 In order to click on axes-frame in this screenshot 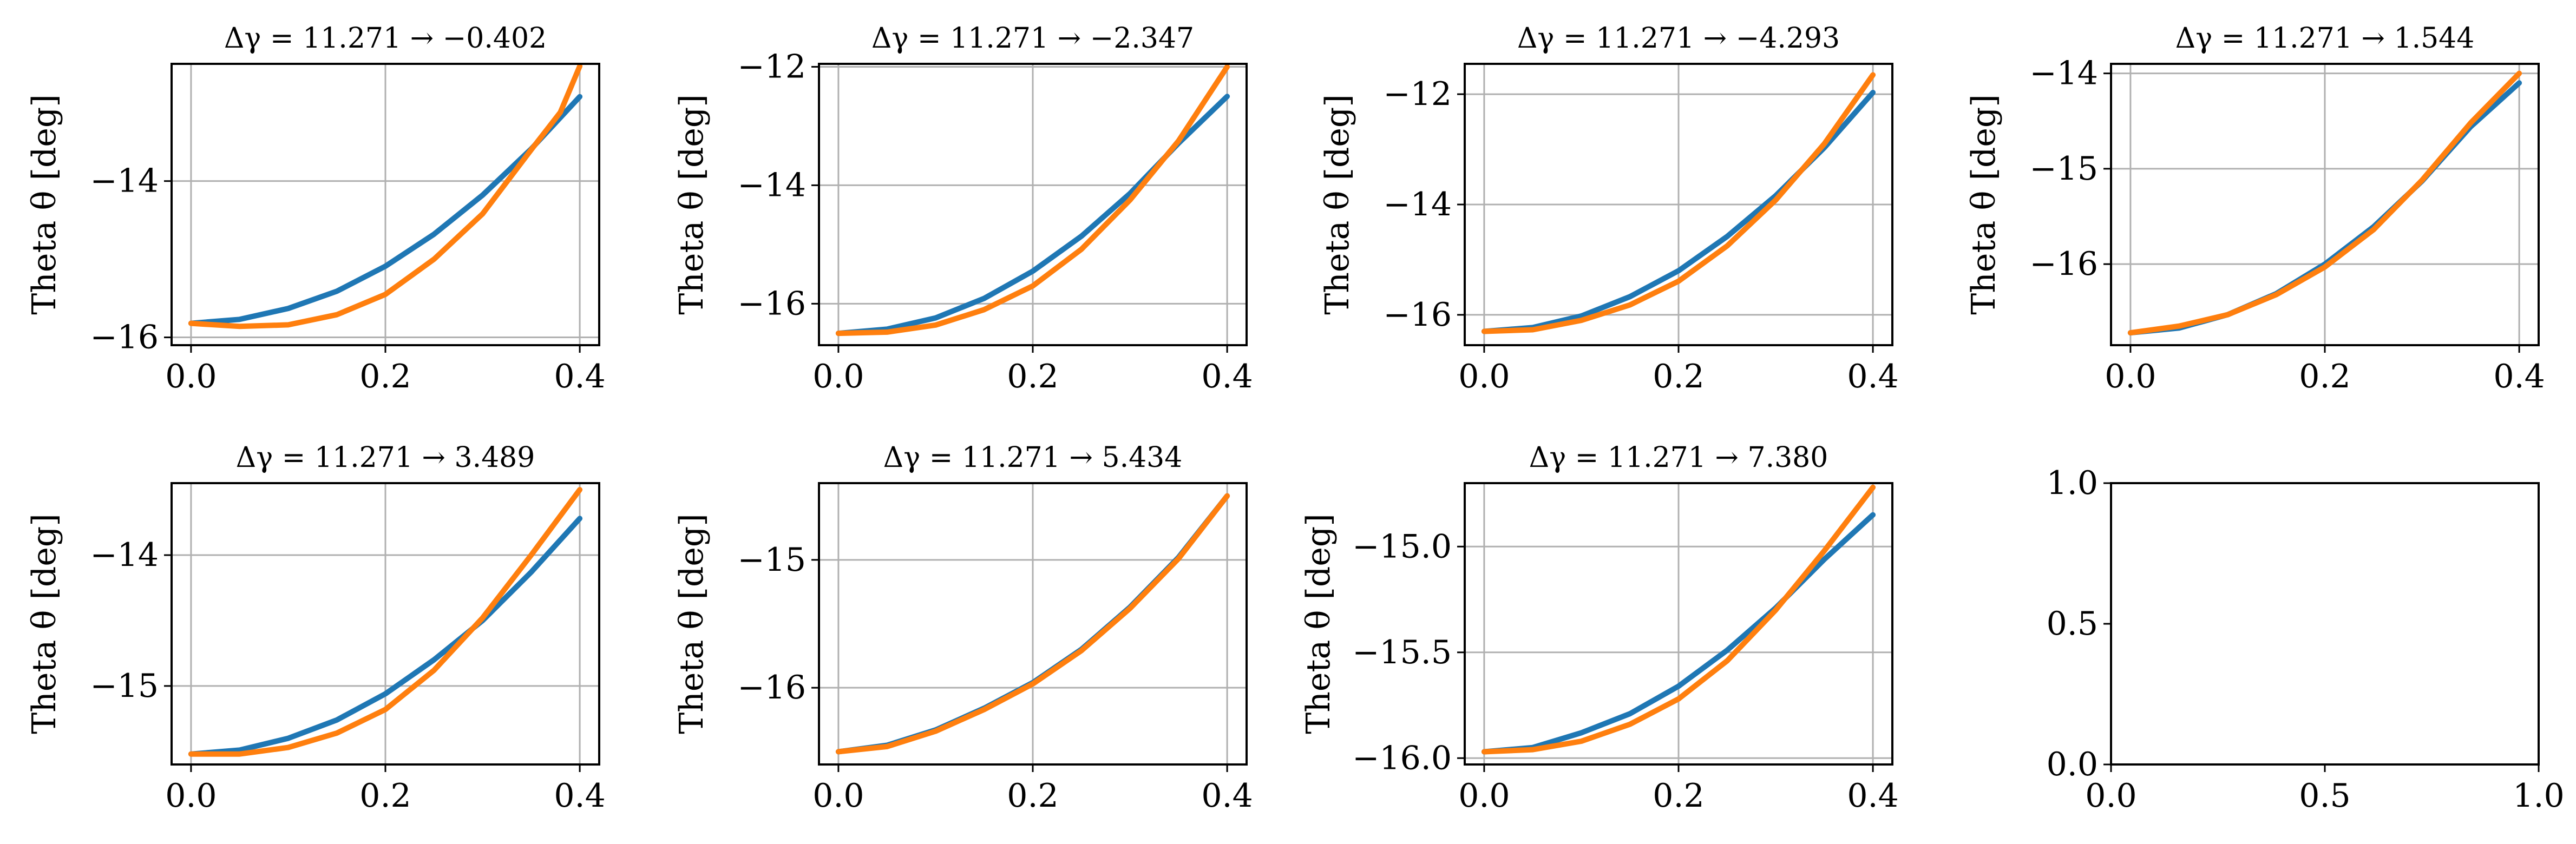, I will do `click(2325, 624)`.